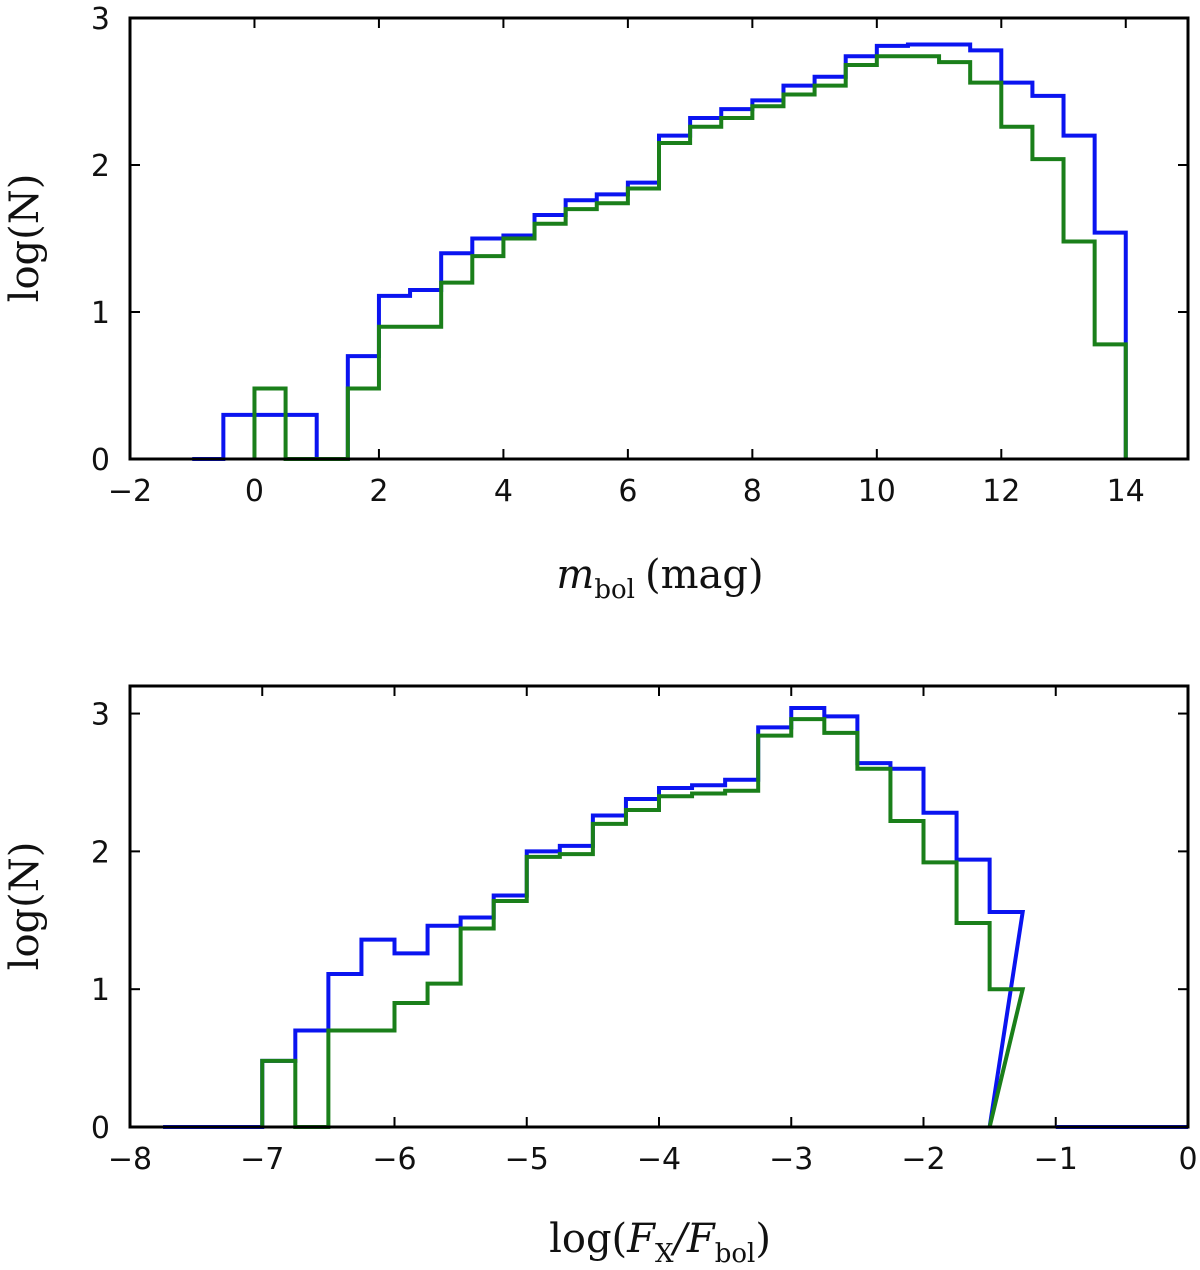 The image size is (1200, 1270). I want to click on top-ylabel: log(N), so click(25, 238).